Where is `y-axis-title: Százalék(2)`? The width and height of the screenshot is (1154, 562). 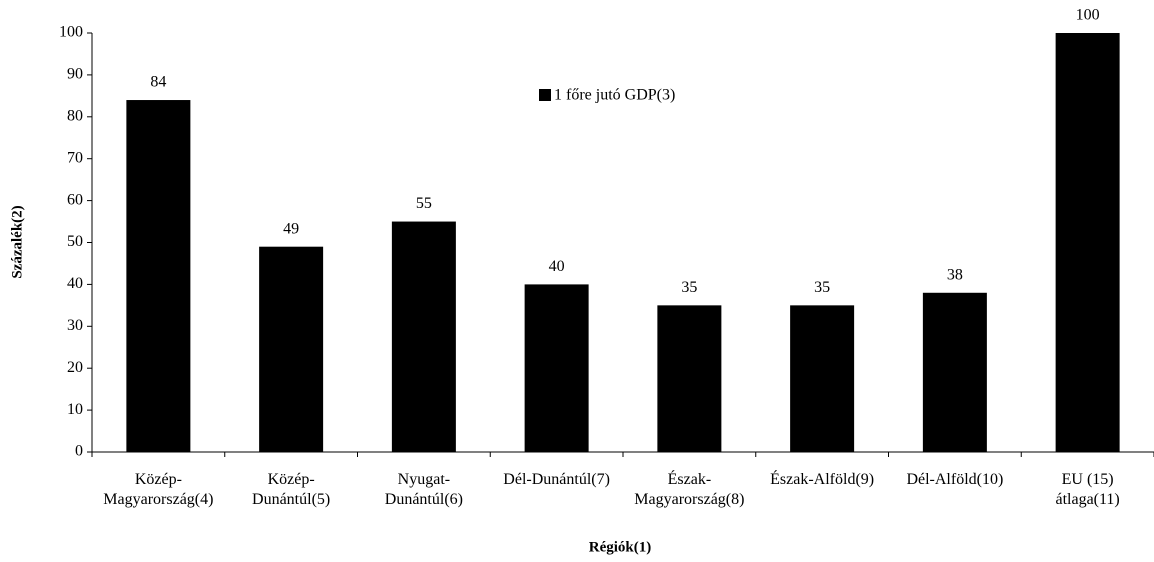 y-axis-title: Százalék(2) is located at coordinates (17, 241).